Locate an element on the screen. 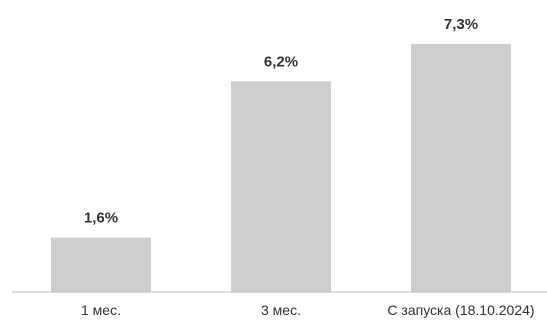 The image size is (547, 320). bar-value-label-2: 6,2% is located at coordinates (281, 61).